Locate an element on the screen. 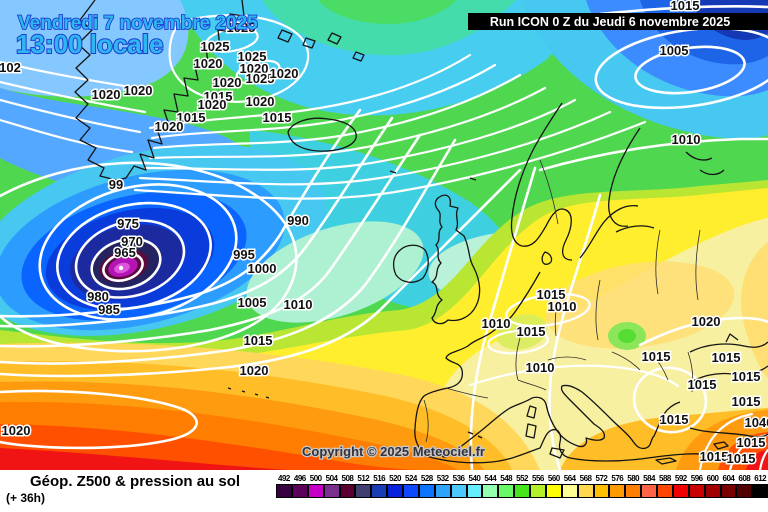 The image size is (768, 512). legend-value: 524 is located at coordinates (411, 478).